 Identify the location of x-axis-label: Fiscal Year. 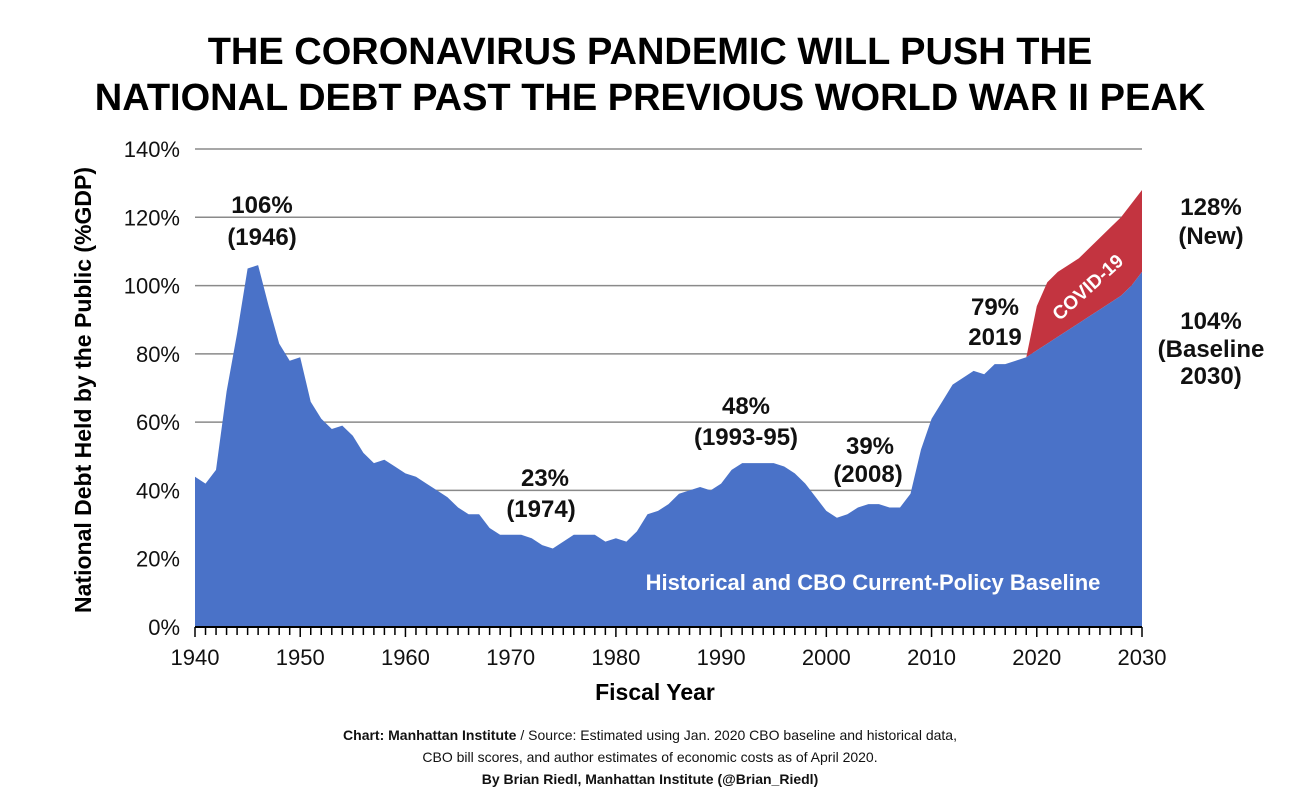
(655, 692).